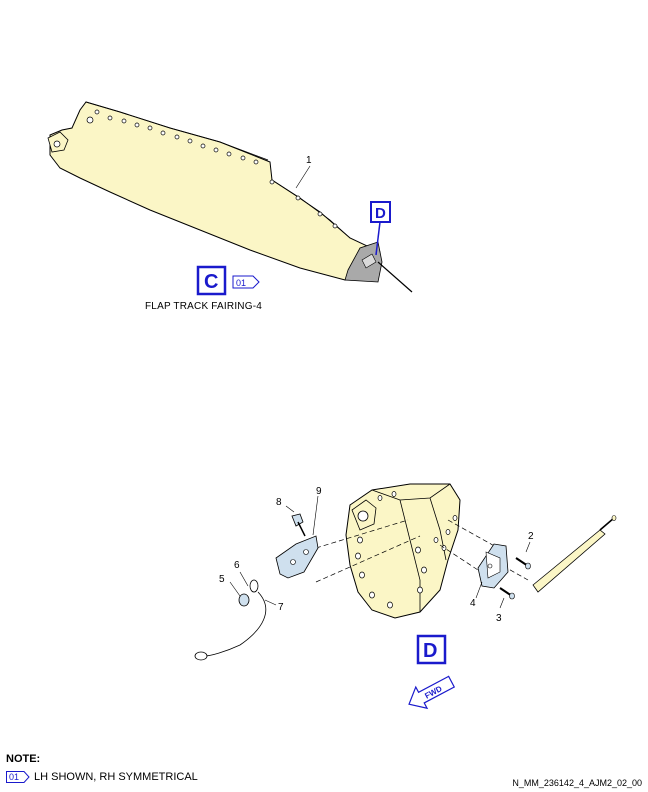 The image size is (648, 792). What do you see at coordinates (230, 197) in the screenshot?
I see `flap-track-fairing-drawing` at bounding box center [230, 197].